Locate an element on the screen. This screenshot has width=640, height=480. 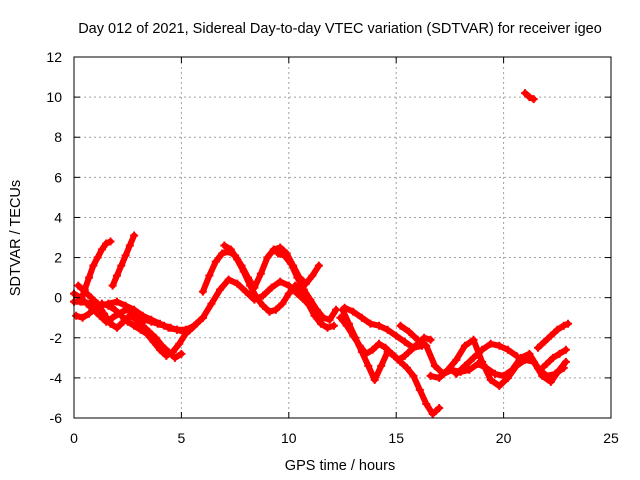
x-tick-label: 15 is located at coordinates (396, 438).